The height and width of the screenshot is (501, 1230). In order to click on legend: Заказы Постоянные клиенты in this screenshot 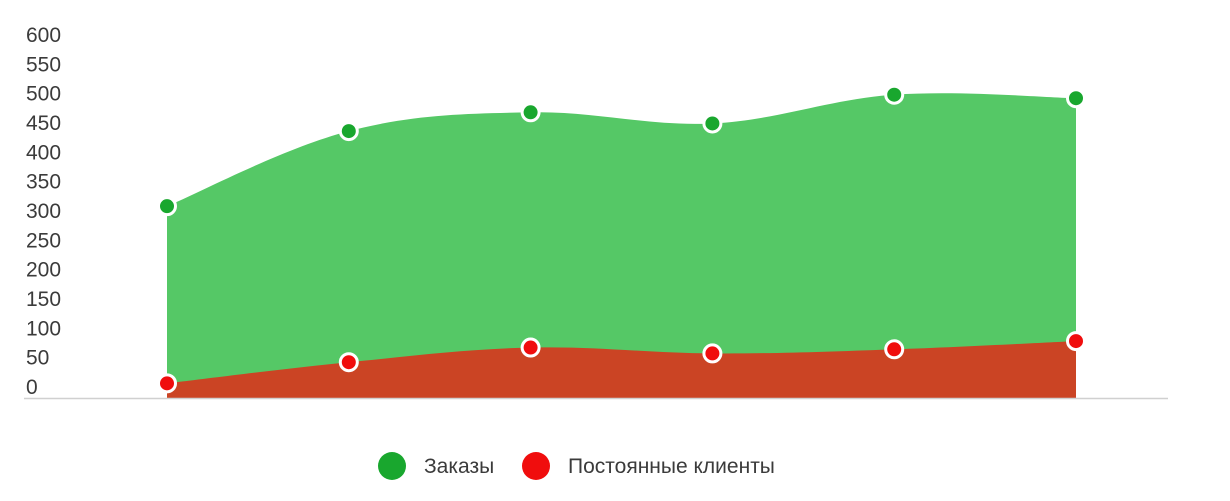, I will do `click(576, 466)`.